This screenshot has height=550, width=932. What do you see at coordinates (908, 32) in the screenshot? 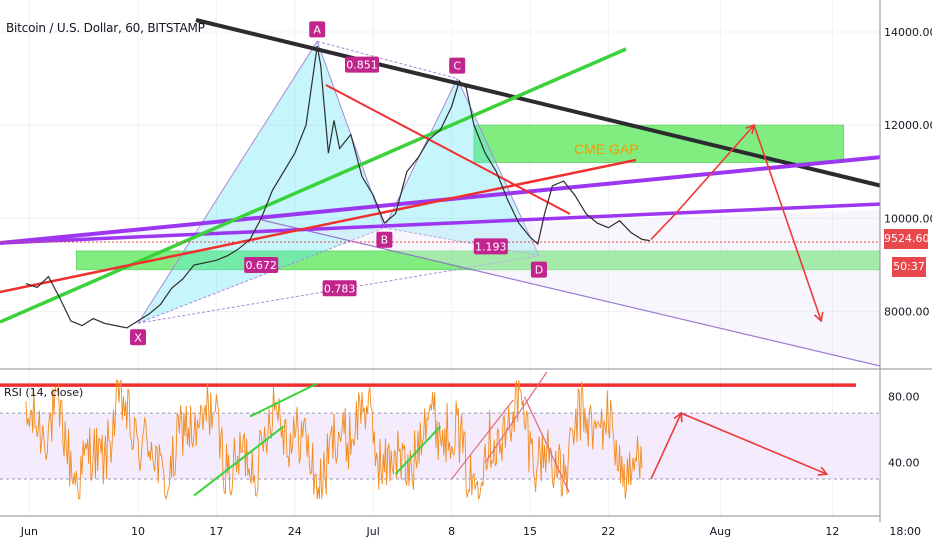
I see `price-tick-label: 14000.00` at bounding box center [908, 32].